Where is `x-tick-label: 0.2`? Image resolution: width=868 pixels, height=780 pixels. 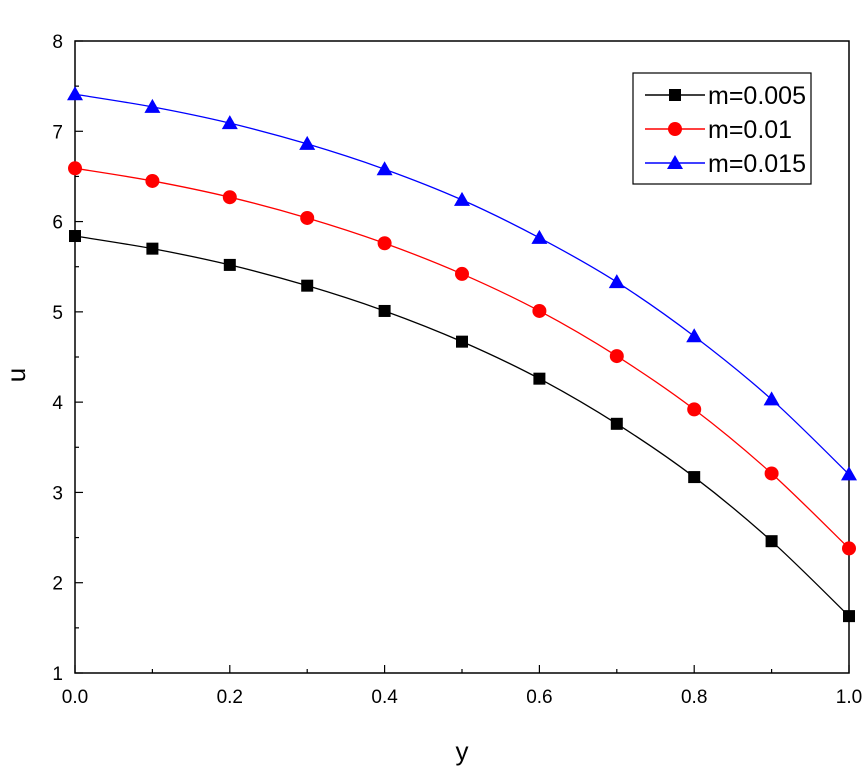
x-tick-label: 0.2 is located at coordinates (230, 697).